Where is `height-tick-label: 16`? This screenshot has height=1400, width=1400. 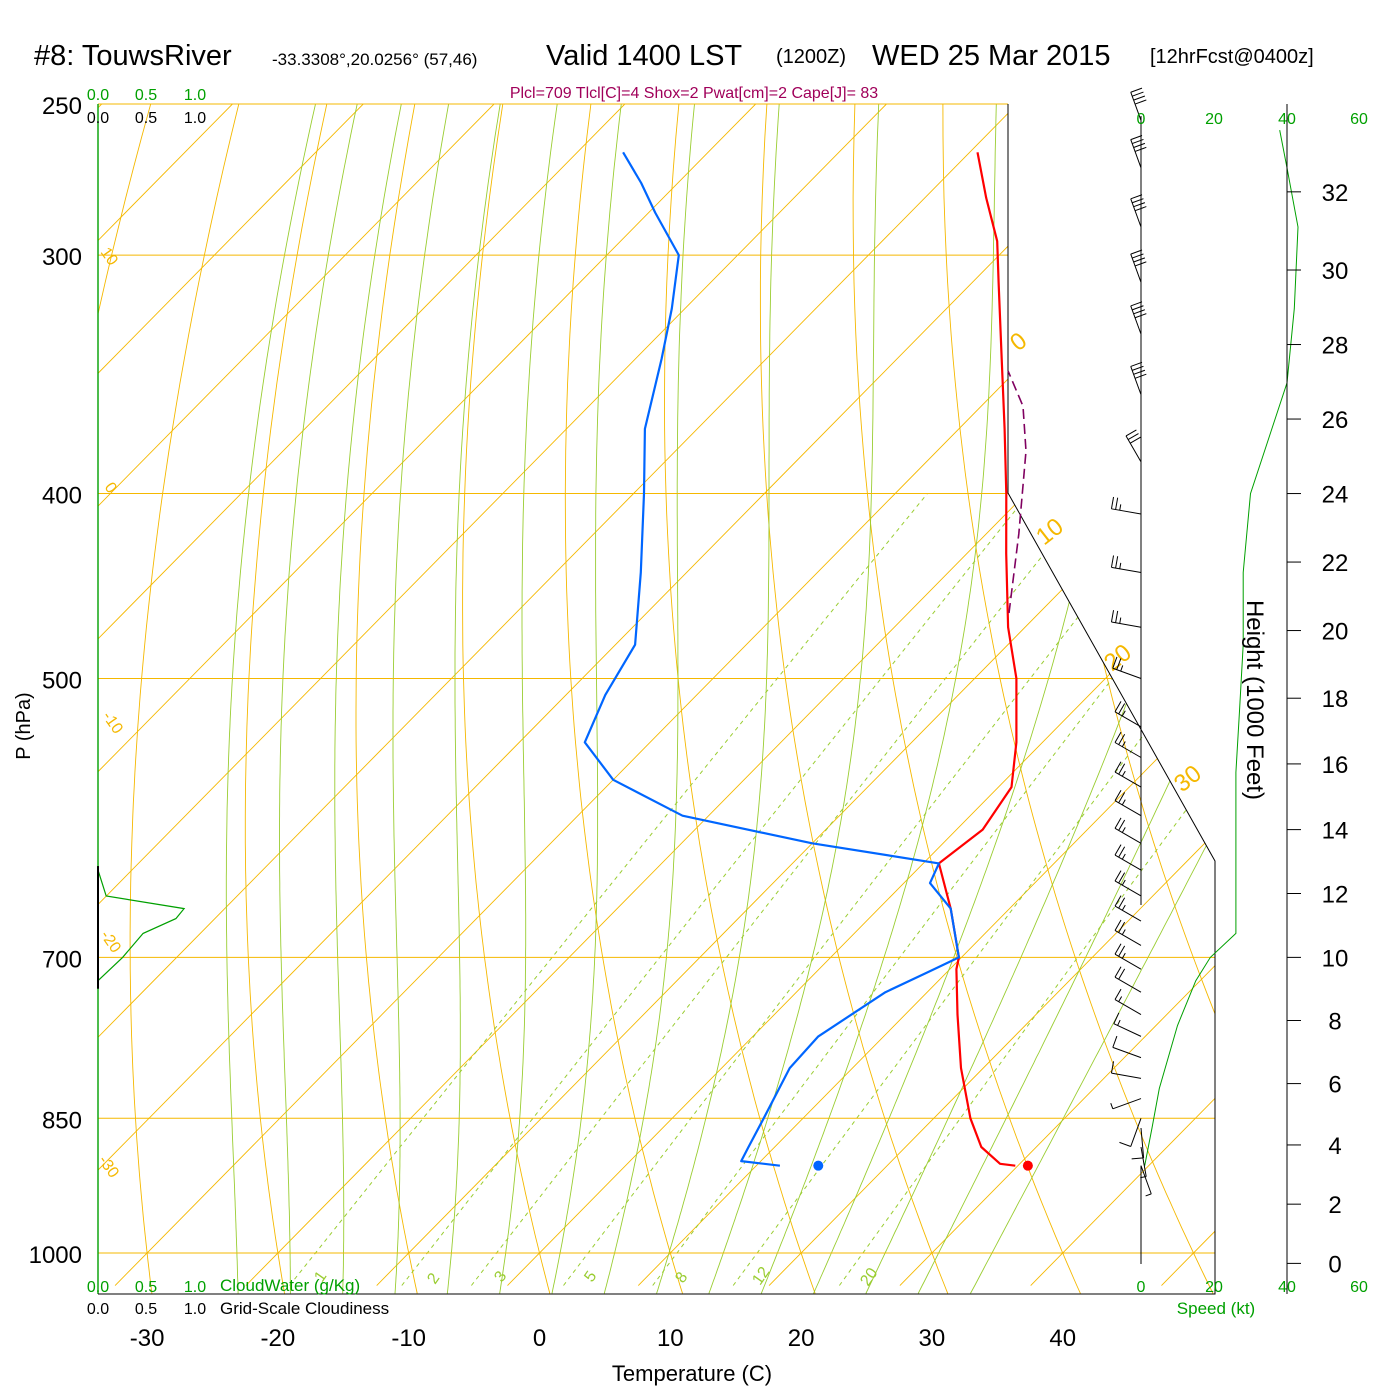
height-tick-label: 16 is located at coordinates (1335, 765).